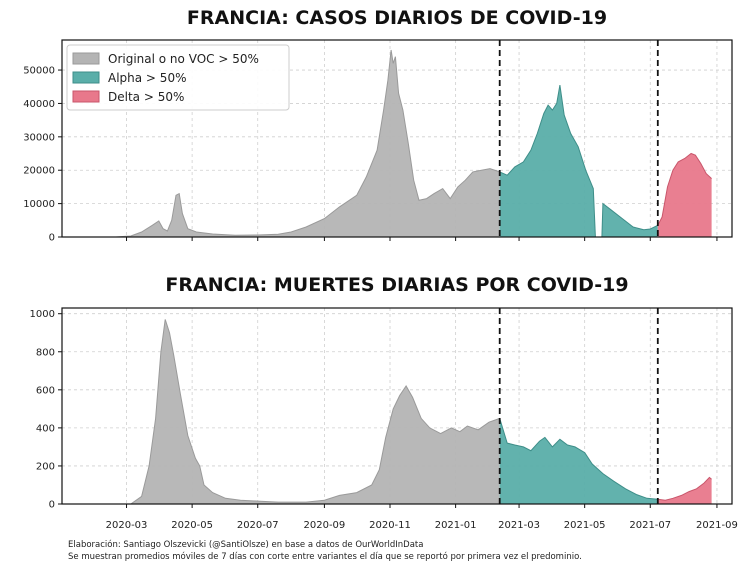  What do you see at coordinates (585, 525) in the screenshot?
I see `x-tick-label: 2021-05` at bounding box center [585, 525].